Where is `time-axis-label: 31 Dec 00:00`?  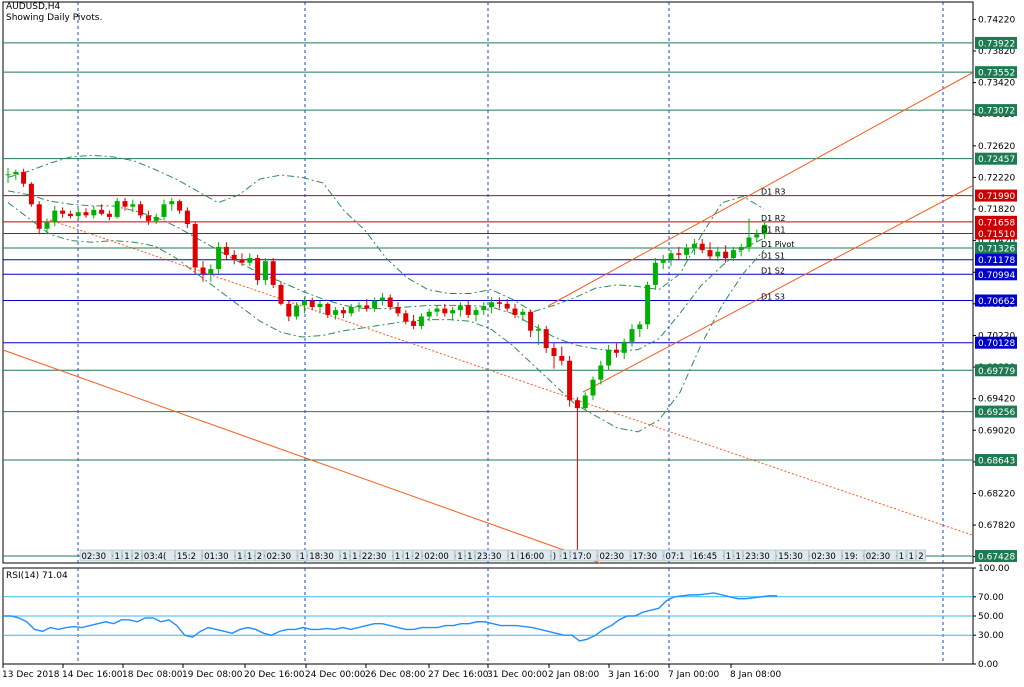 time-axis-label: 31 Dec 00:00 is located at coordinates (517, 675).